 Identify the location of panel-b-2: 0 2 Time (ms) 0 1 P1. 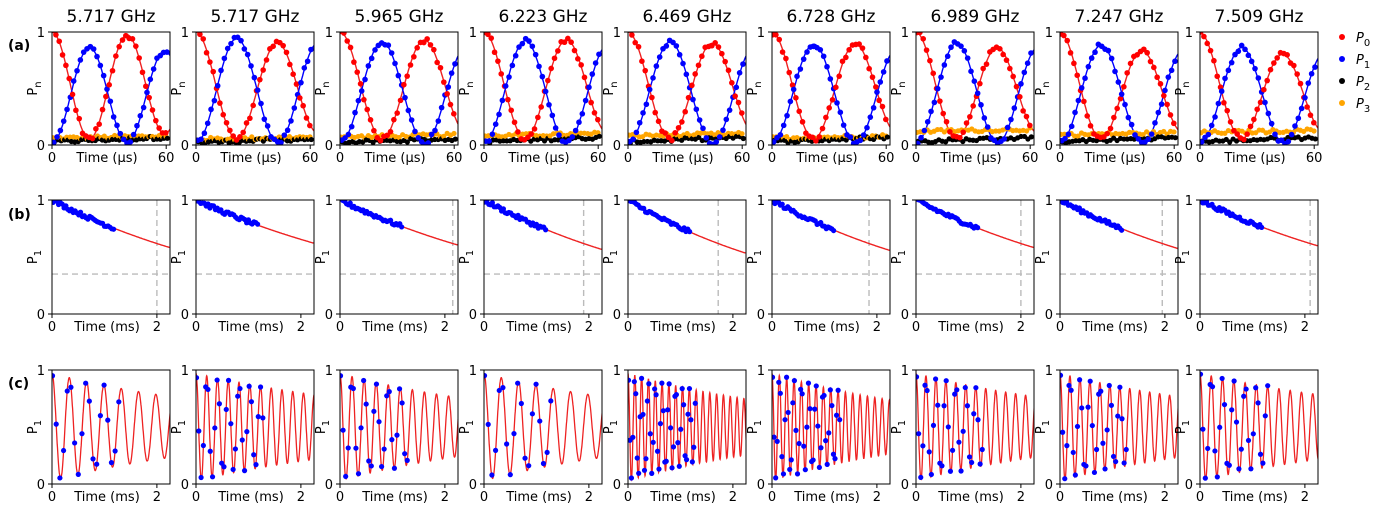
(242, 264).